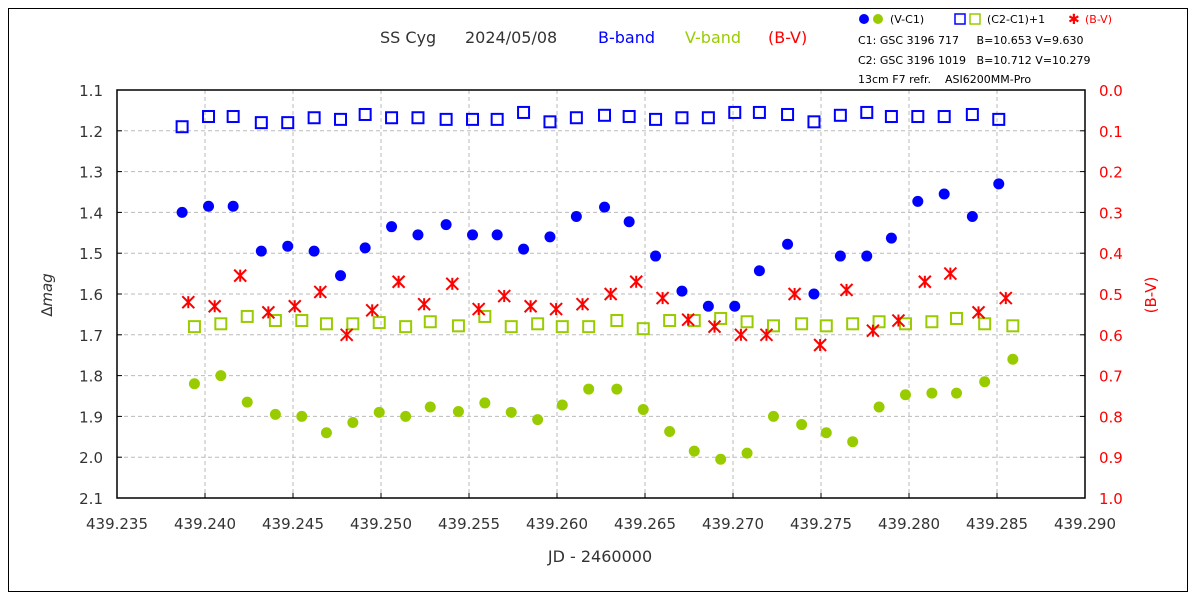 The image size is (1200, 600). Describe the element at coordinates (1111, 499) in the screenshot. I see `y-tick-label-right: 1.0` at that location.